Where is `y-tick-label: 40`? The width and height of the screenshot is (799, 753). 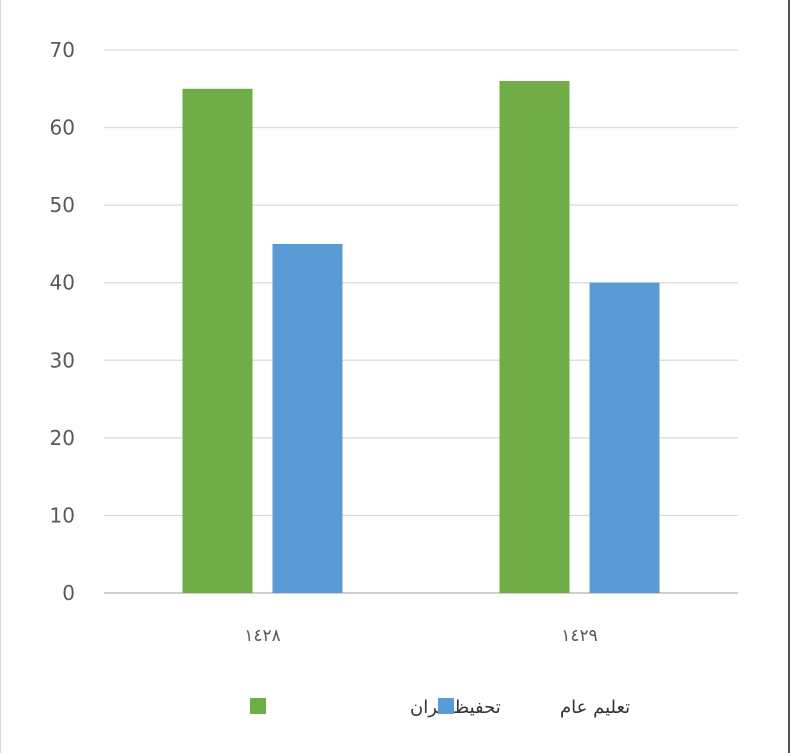
y-tick-label: 40 is located at coordinates (62, 283).